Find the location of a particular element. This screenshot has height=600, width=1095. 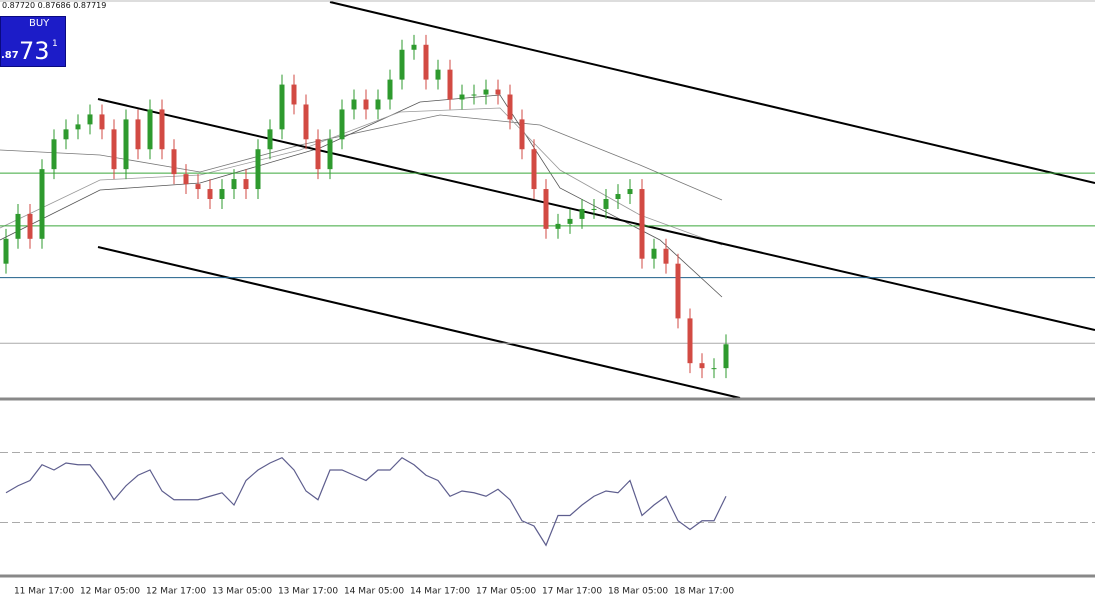

x-tick-label: 17 Mar 05:00 is located at coordinates (506, 592).